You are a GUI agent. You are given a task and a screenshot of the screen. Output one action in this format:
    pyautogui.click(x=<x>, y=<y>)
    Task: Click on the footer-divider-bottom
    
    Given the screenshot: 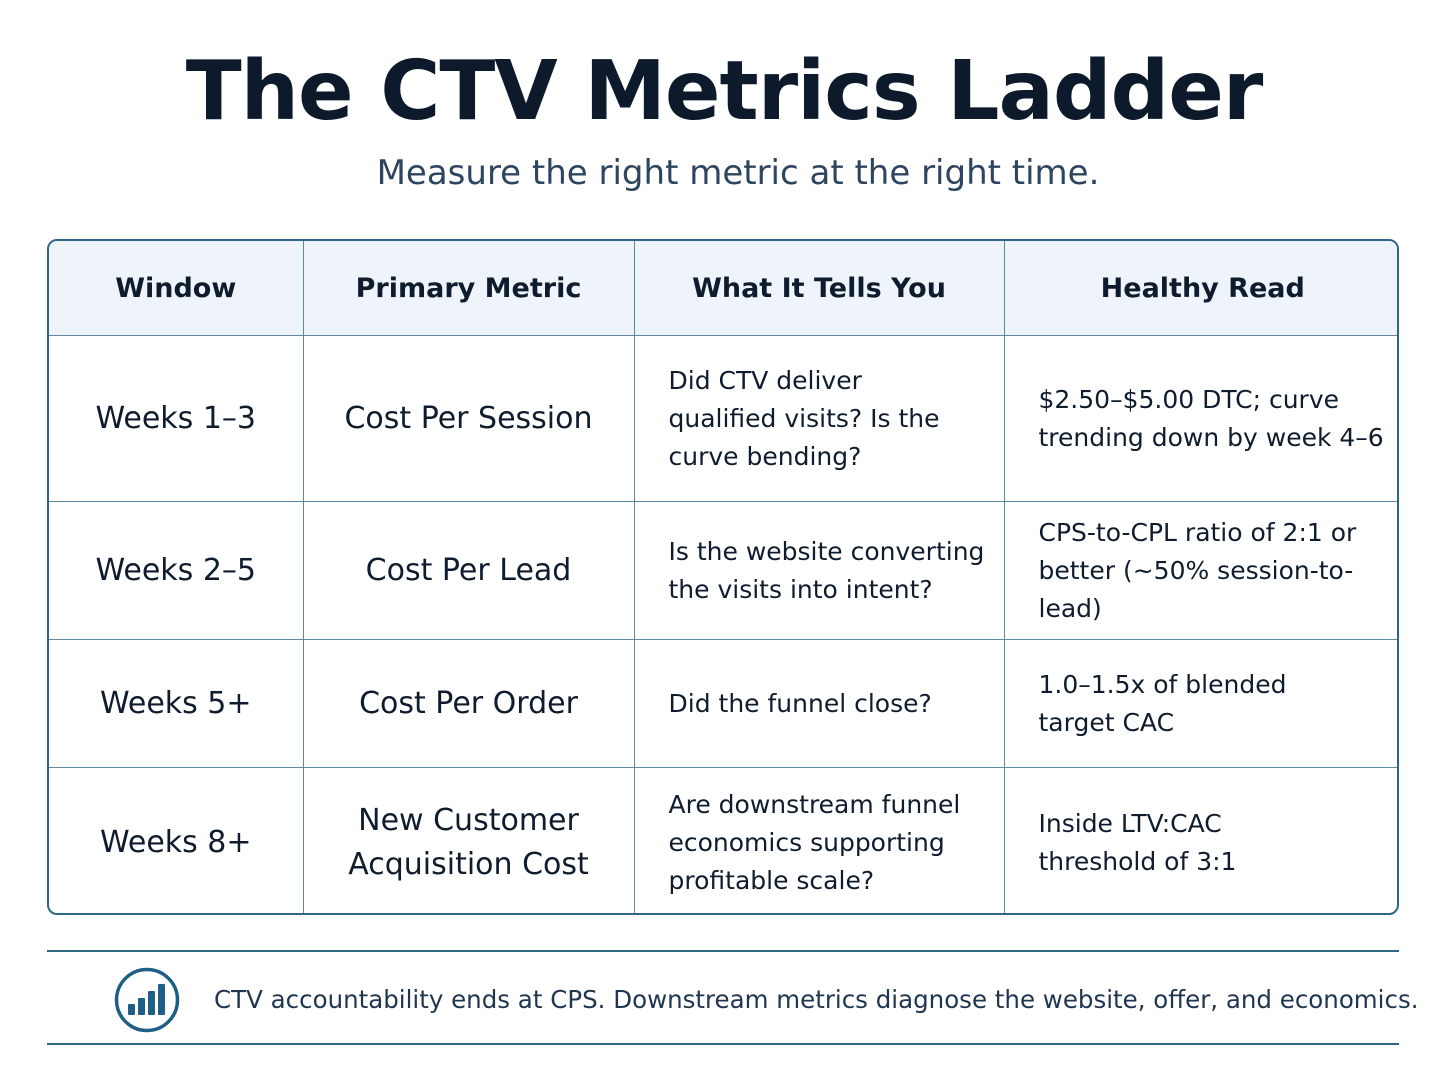 What is the action you would take?
    pyautogui.click(x=723, y=1044)
    